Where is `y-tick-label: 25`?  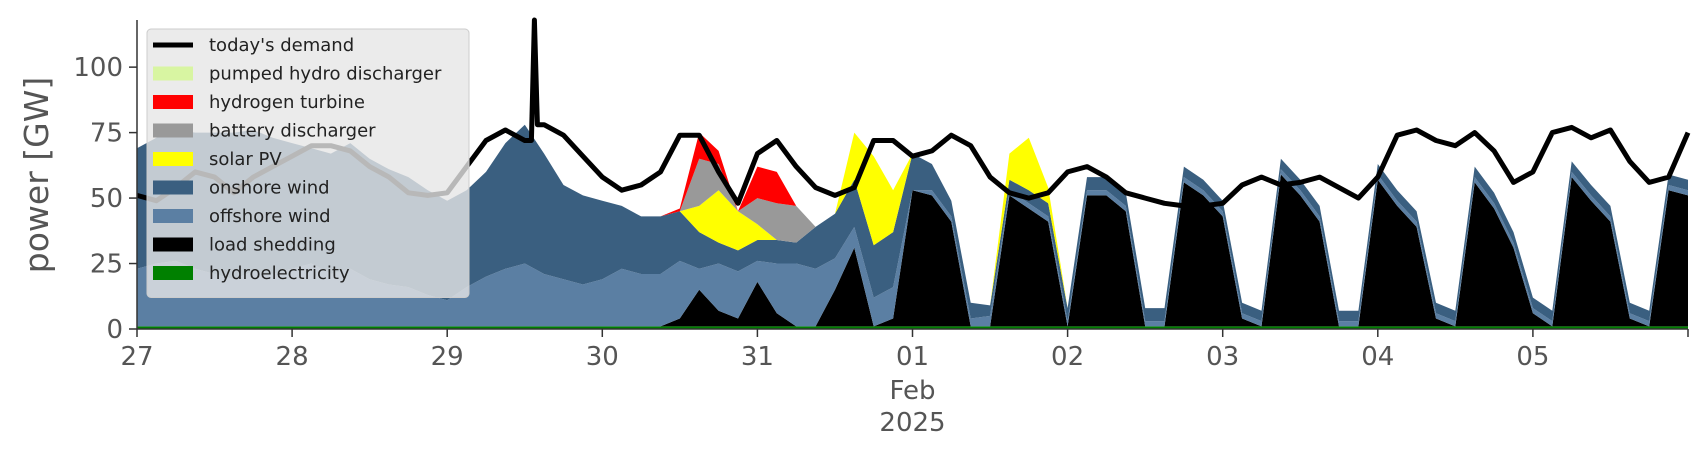
y-tick-label: 25 is located at coordinates (106, 265).